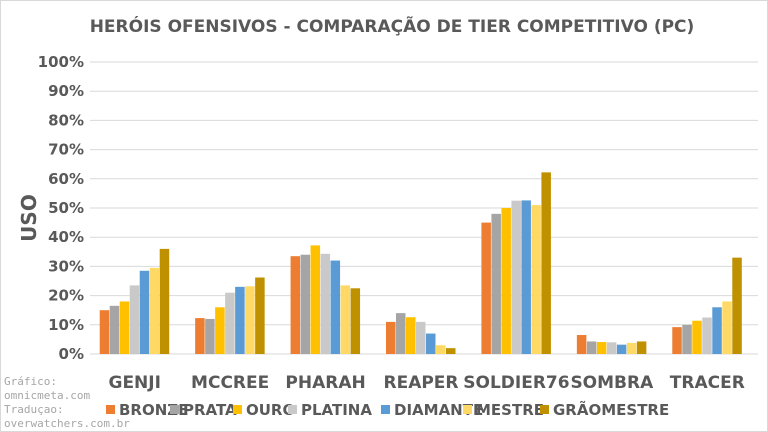 This screenshot has width=768, height=432. I want to click on y-tick-label: 90%, so click(66, 91).